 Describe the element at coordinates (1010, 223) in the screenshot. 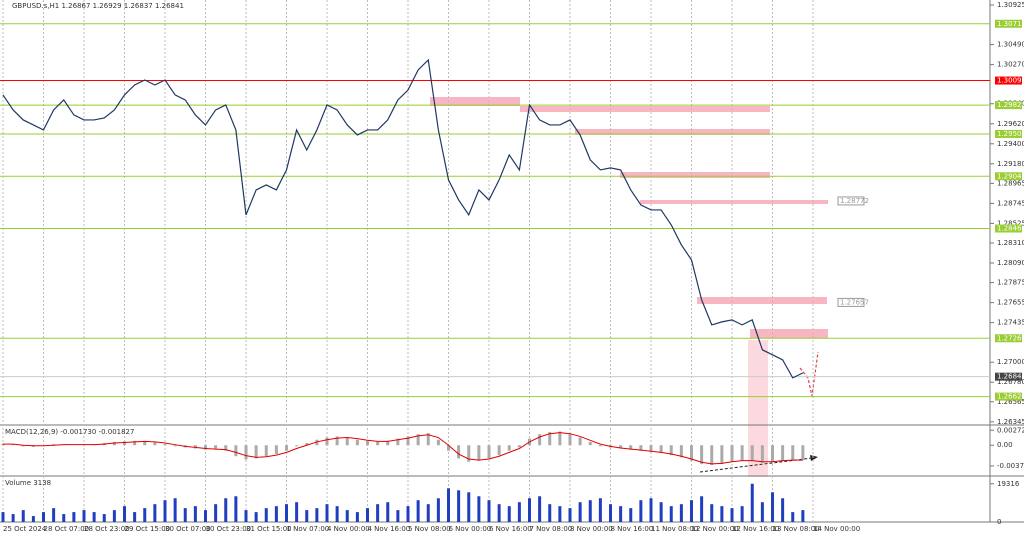

I see `y-tick-label: 1.28525` at that location.